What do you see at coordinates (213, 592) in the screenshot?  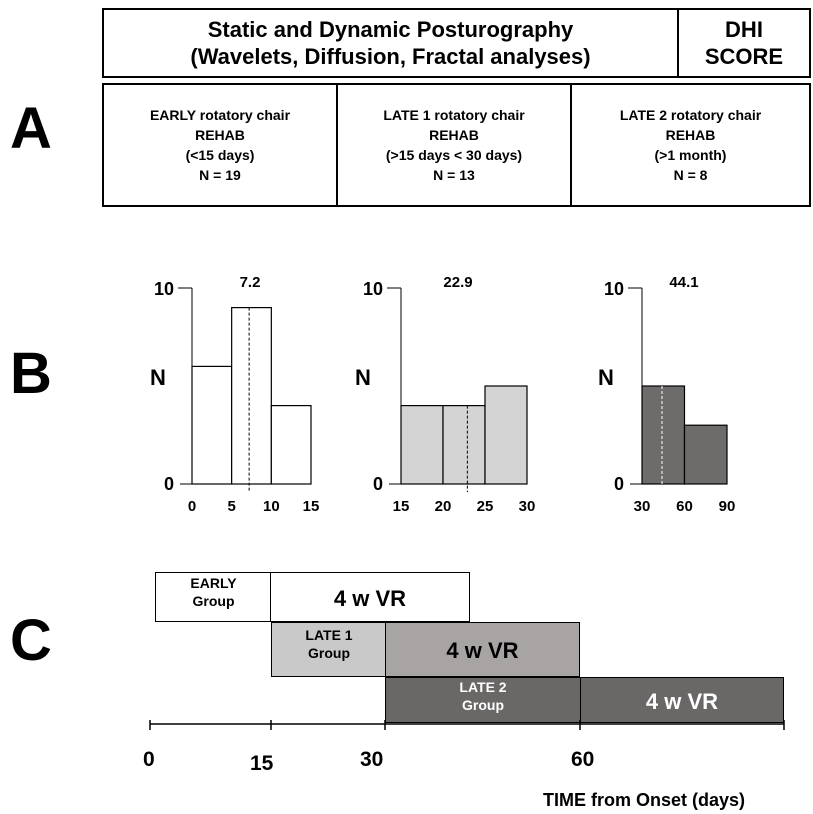 I see `early-group-label: EARLY Group` at bounding box center [213, 592].